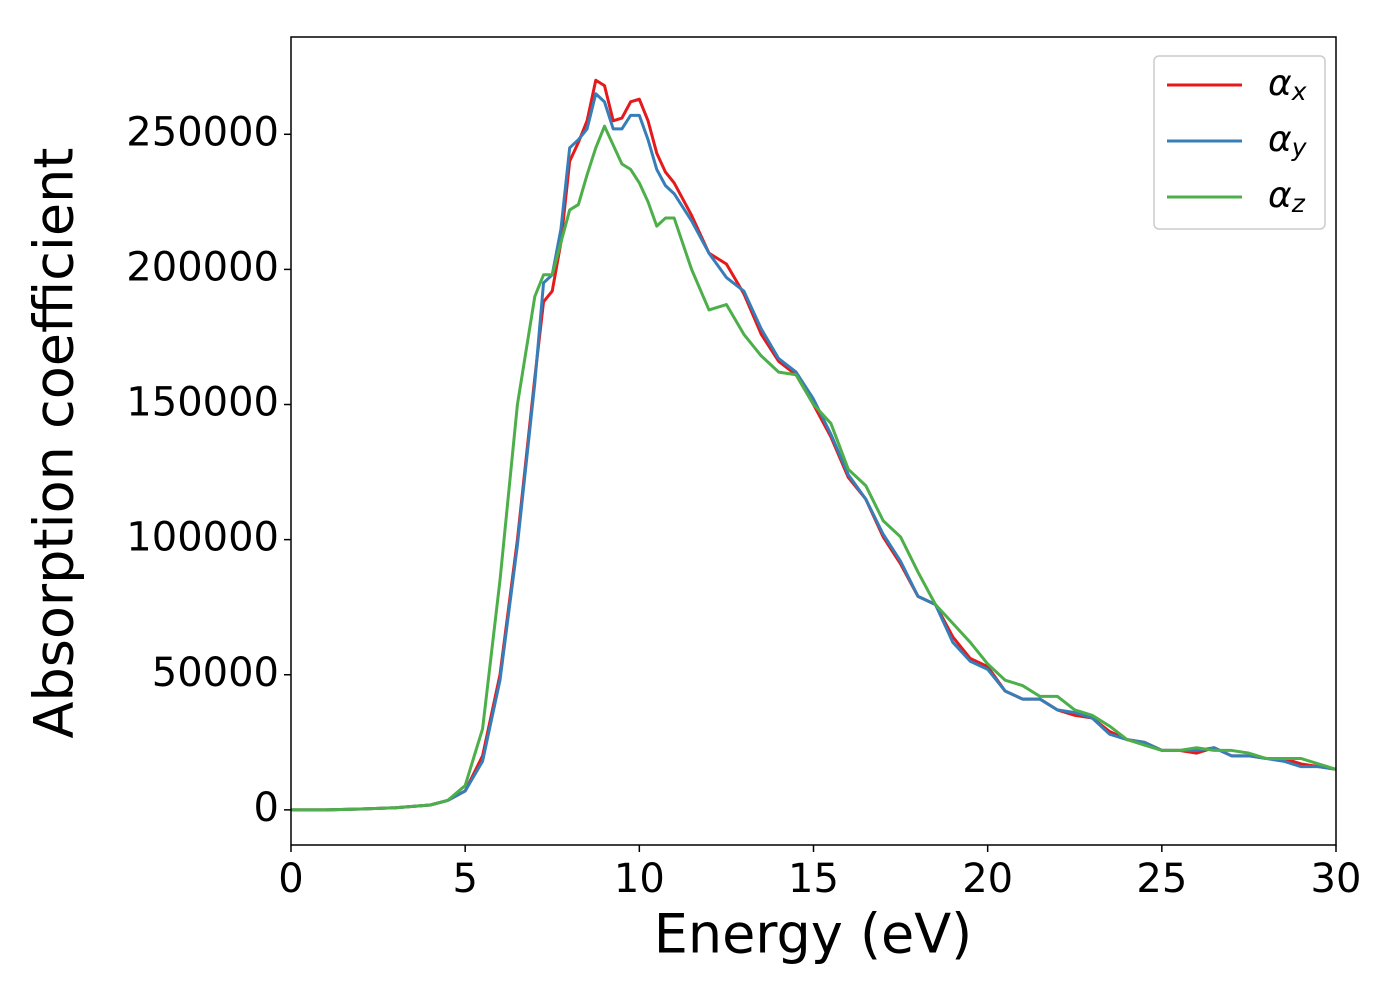 This screenshot has height=1004, width=1400. I want to click on y-tick-label: 250000, so click(202, 132).